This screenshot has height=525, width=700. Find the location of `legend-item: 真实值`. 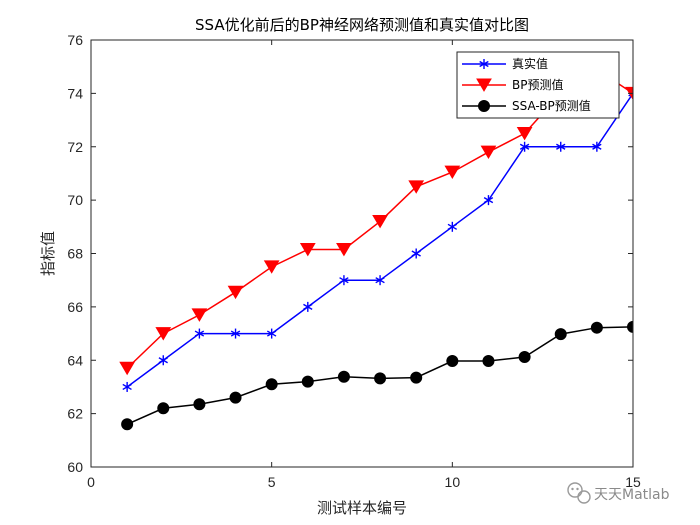

legend-item: 真实值 is located at coordinates (505, 63).